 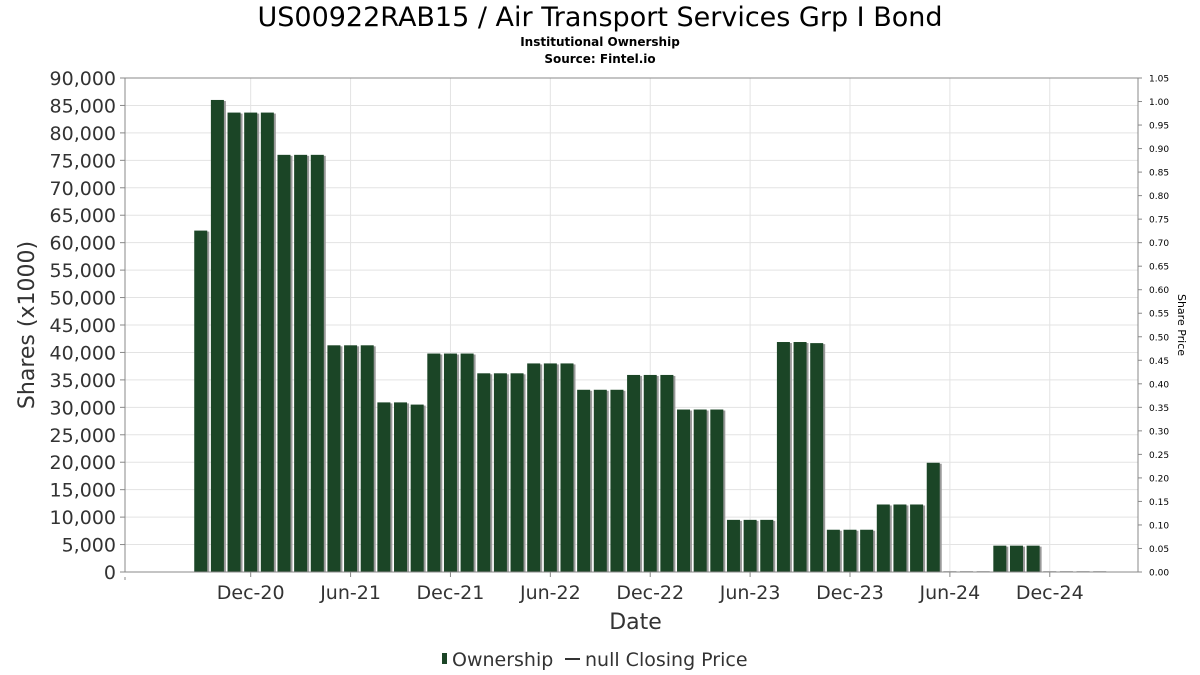 I want to click on y-tick-label: 30,000, so click(x=83, y=408).